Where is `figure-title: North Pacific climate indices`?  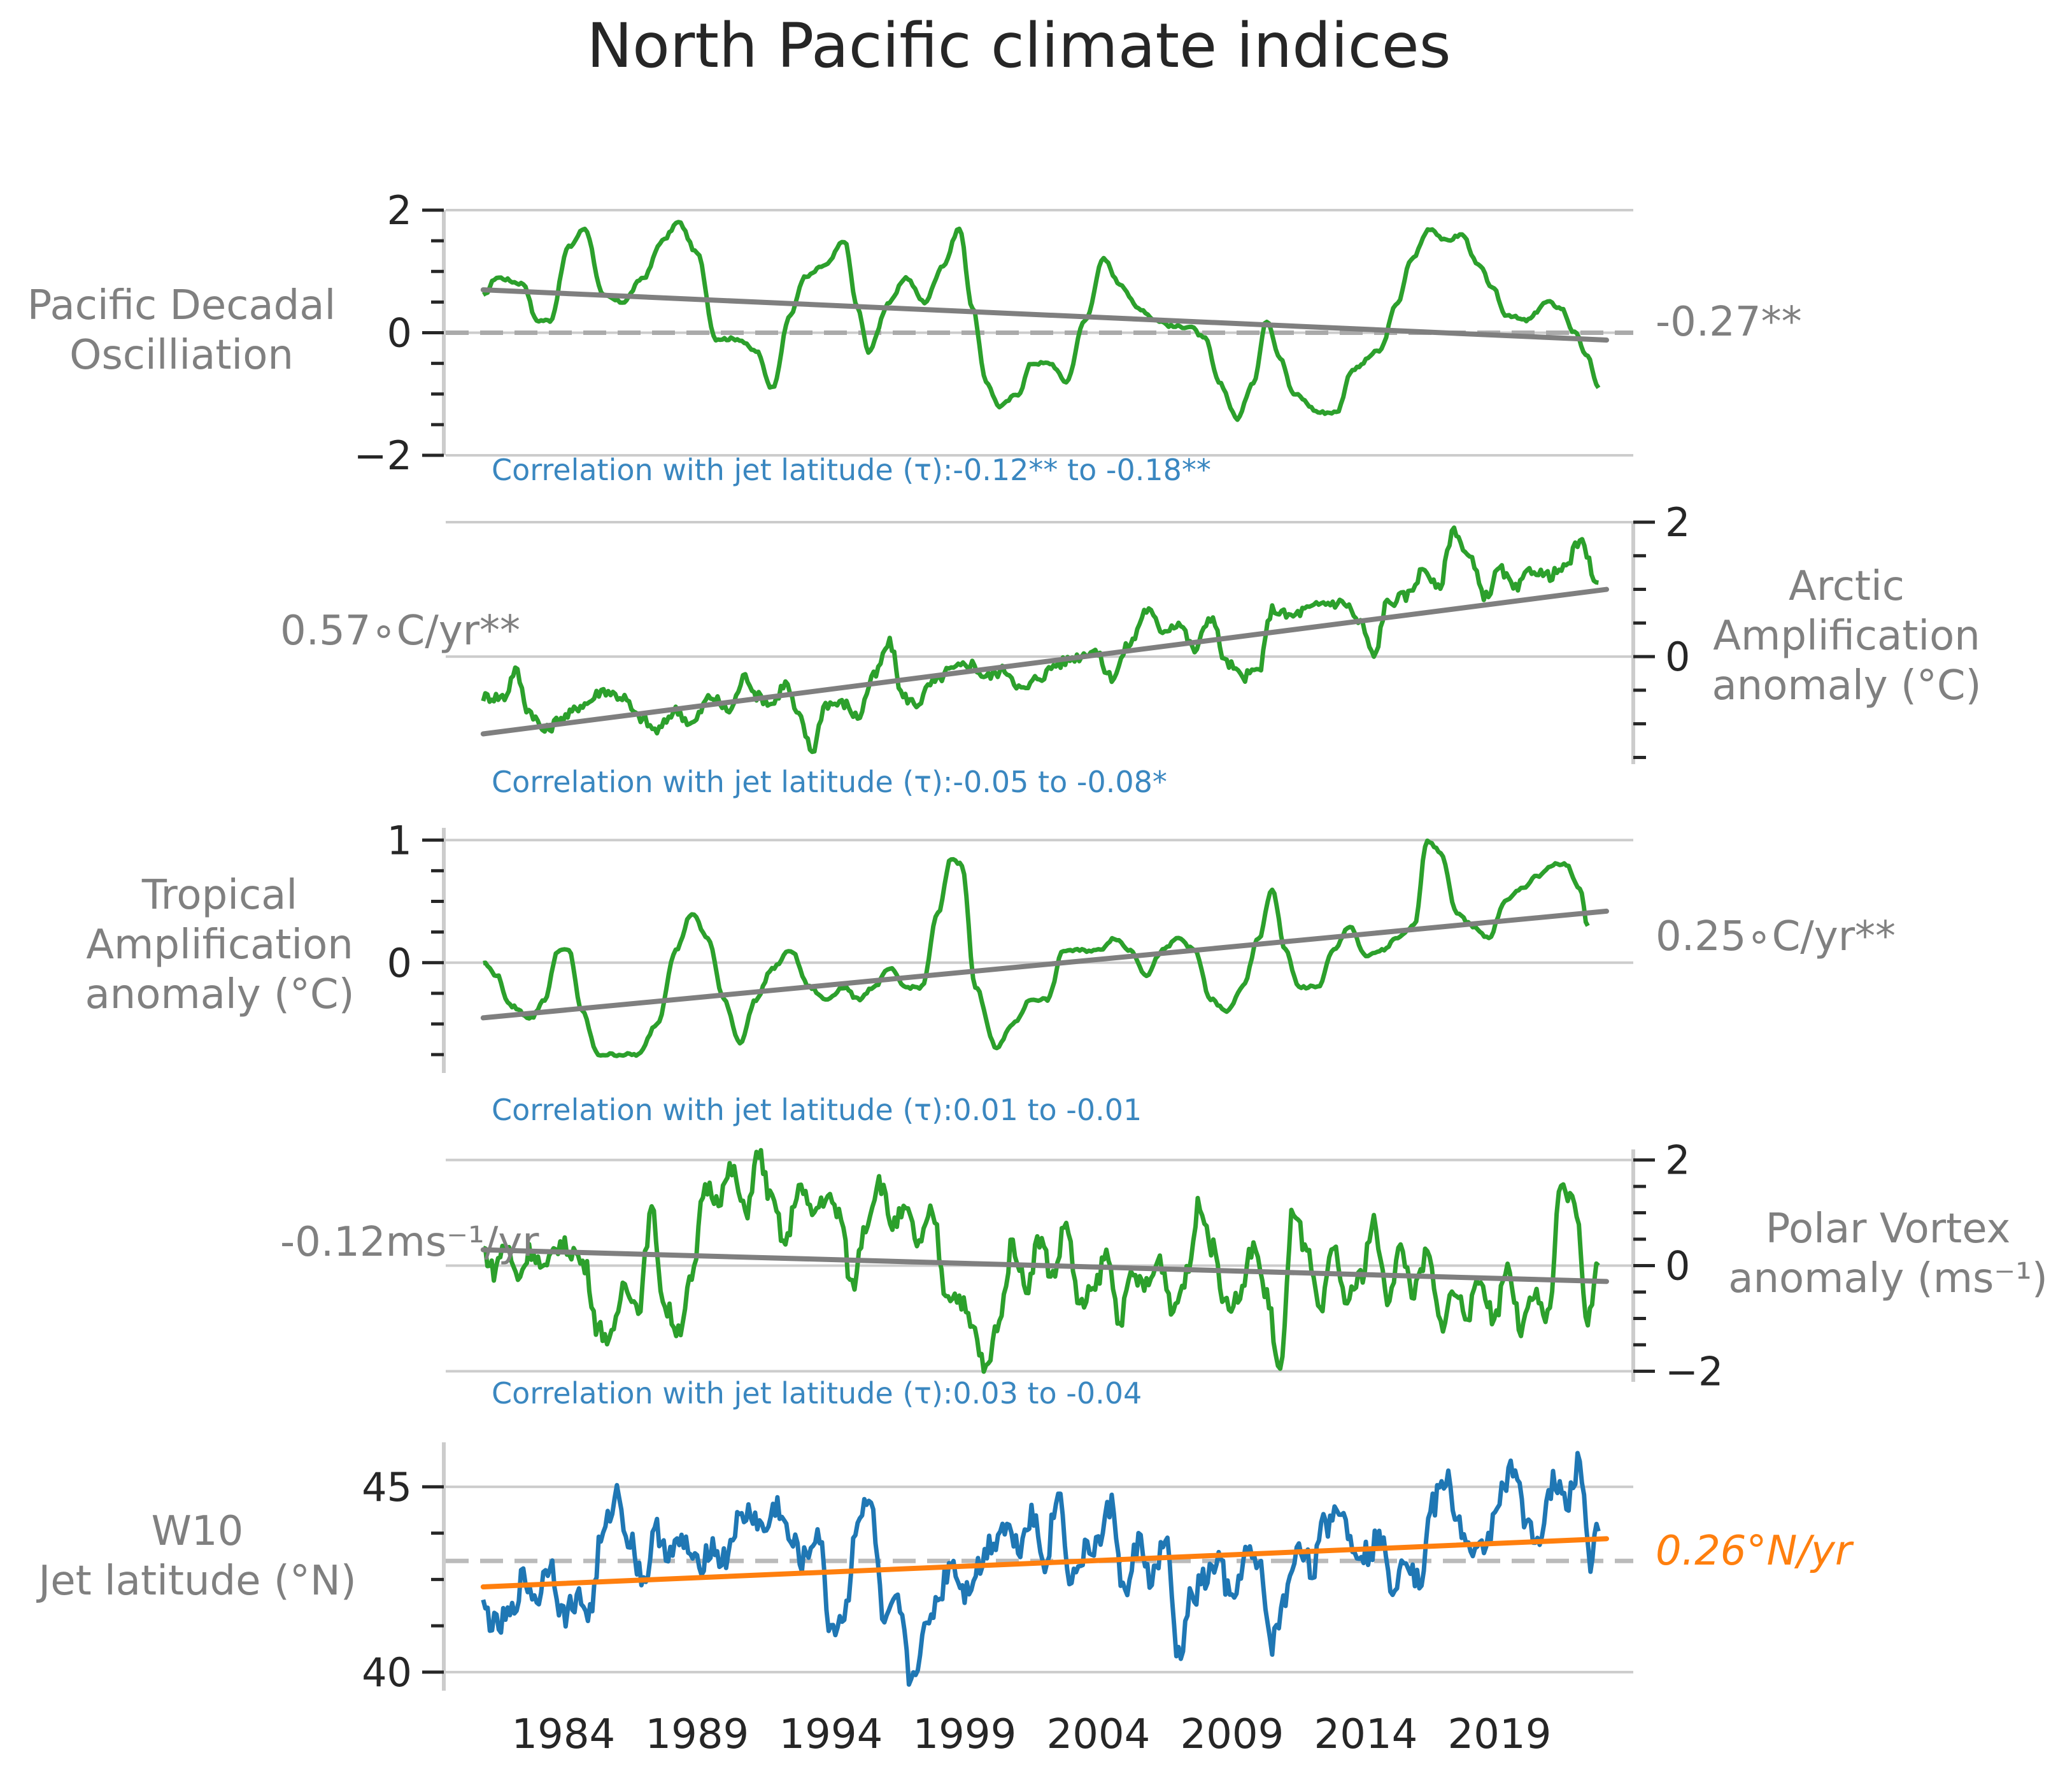
figure-title: North Pacific climate indices is located at coordinates (1018, 46).